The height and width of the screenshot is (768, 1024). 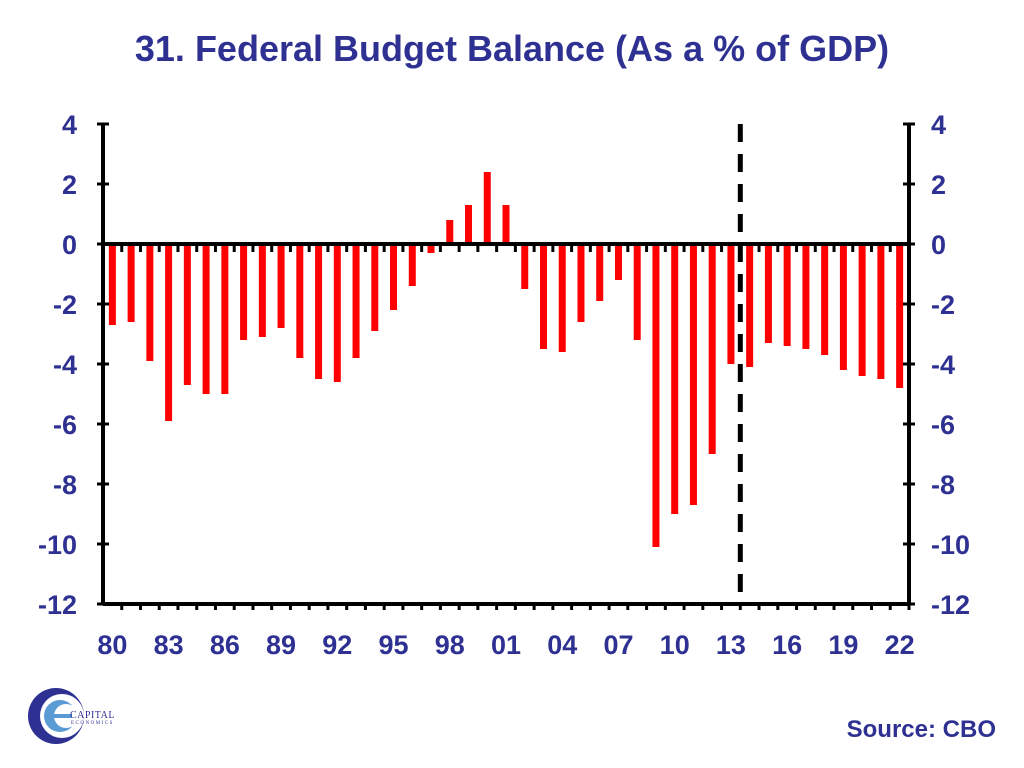 What do you see at coordinates (92, 723) in the screenshot?
I see `logo-subtitle: ECONOMICS` at bounding box center [92, 723].